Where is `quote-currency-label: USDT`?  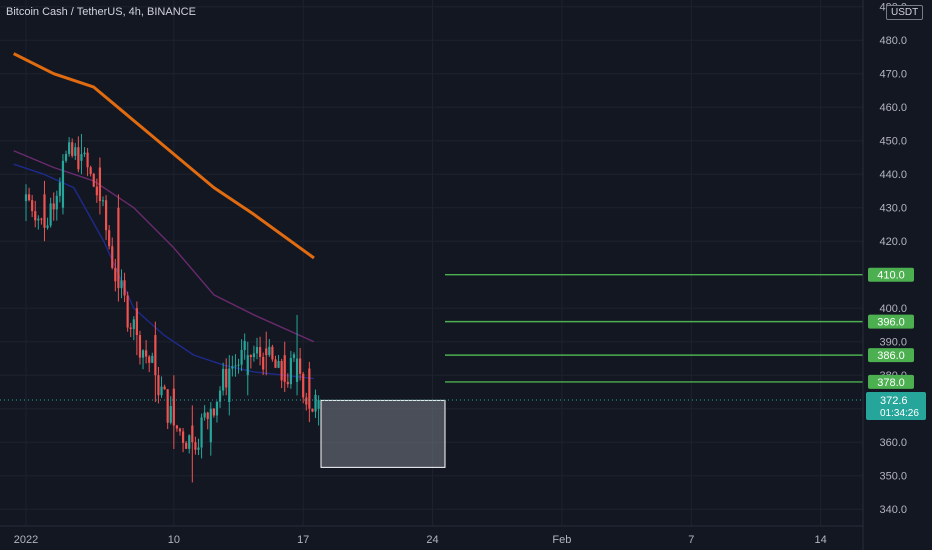
quote-currency-label: USDT is located at coordinates (905, 12).